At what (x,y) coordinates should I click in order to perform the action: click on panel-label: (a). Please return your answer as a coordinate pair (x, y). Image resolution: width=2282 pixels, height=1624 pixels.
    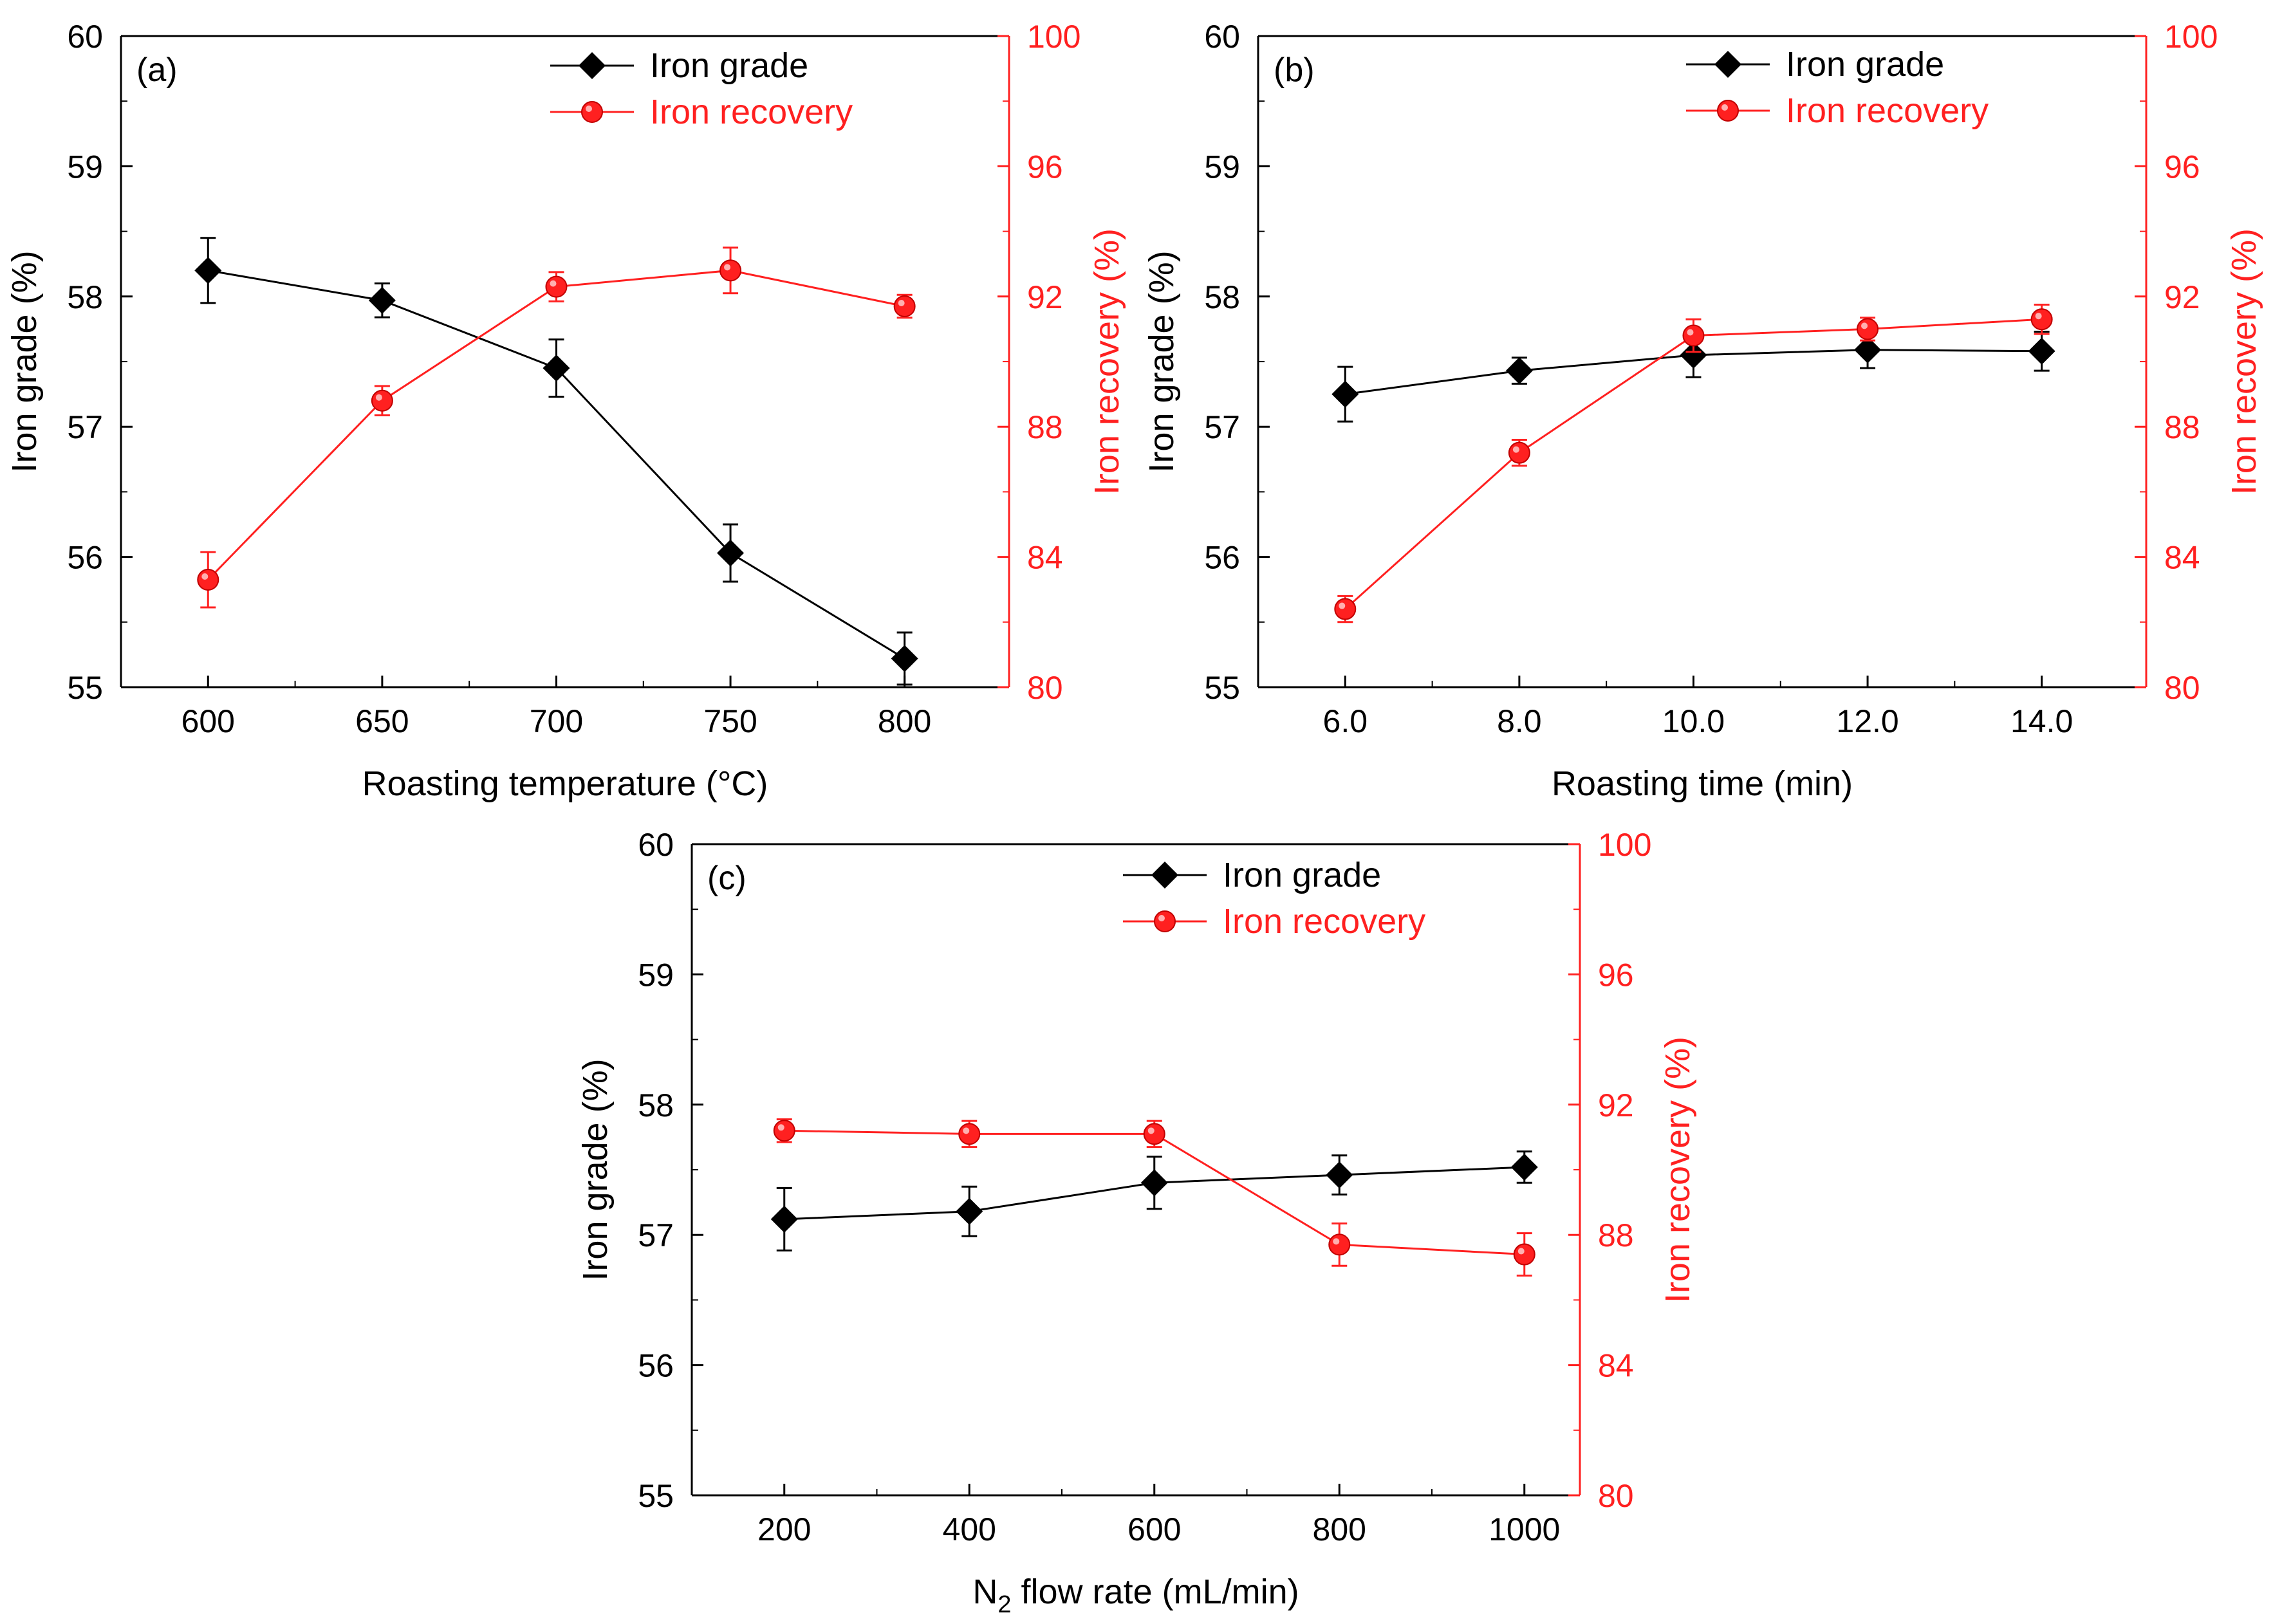
    Looking at the image, I should click on (157, 70).